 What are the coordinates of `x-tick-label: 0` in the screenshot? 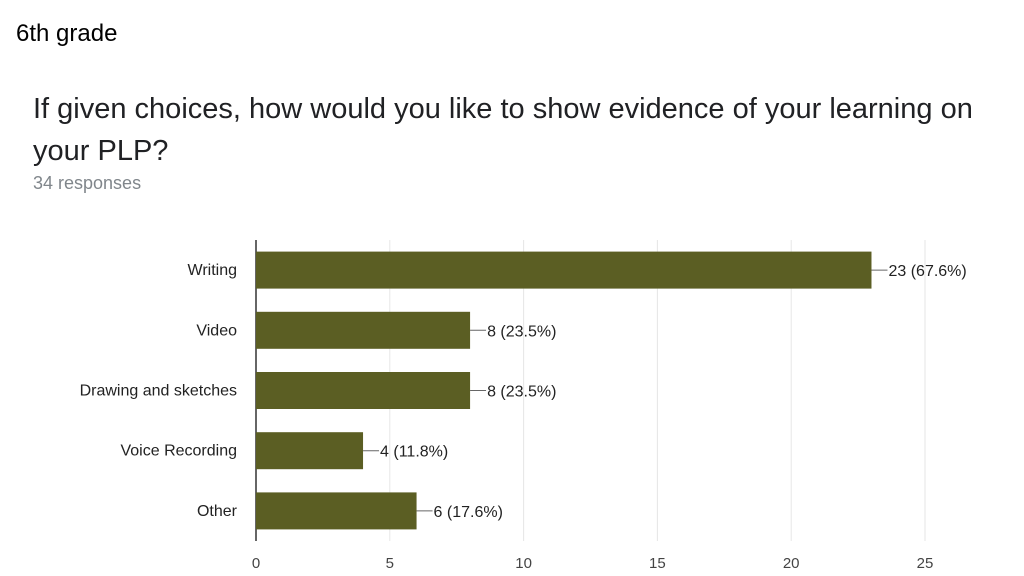 It's located at (256, 563).